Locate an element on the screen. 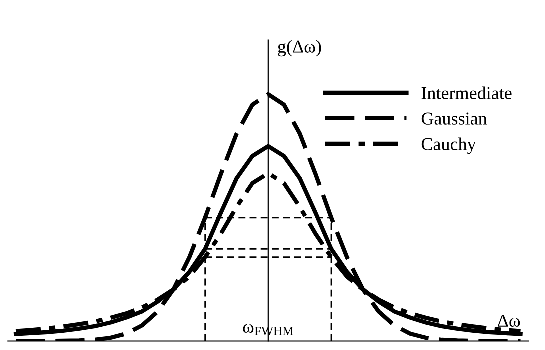 This screenshot has width=545, height=350. x-axis-title: Δω is located at coordinates (509, 321).